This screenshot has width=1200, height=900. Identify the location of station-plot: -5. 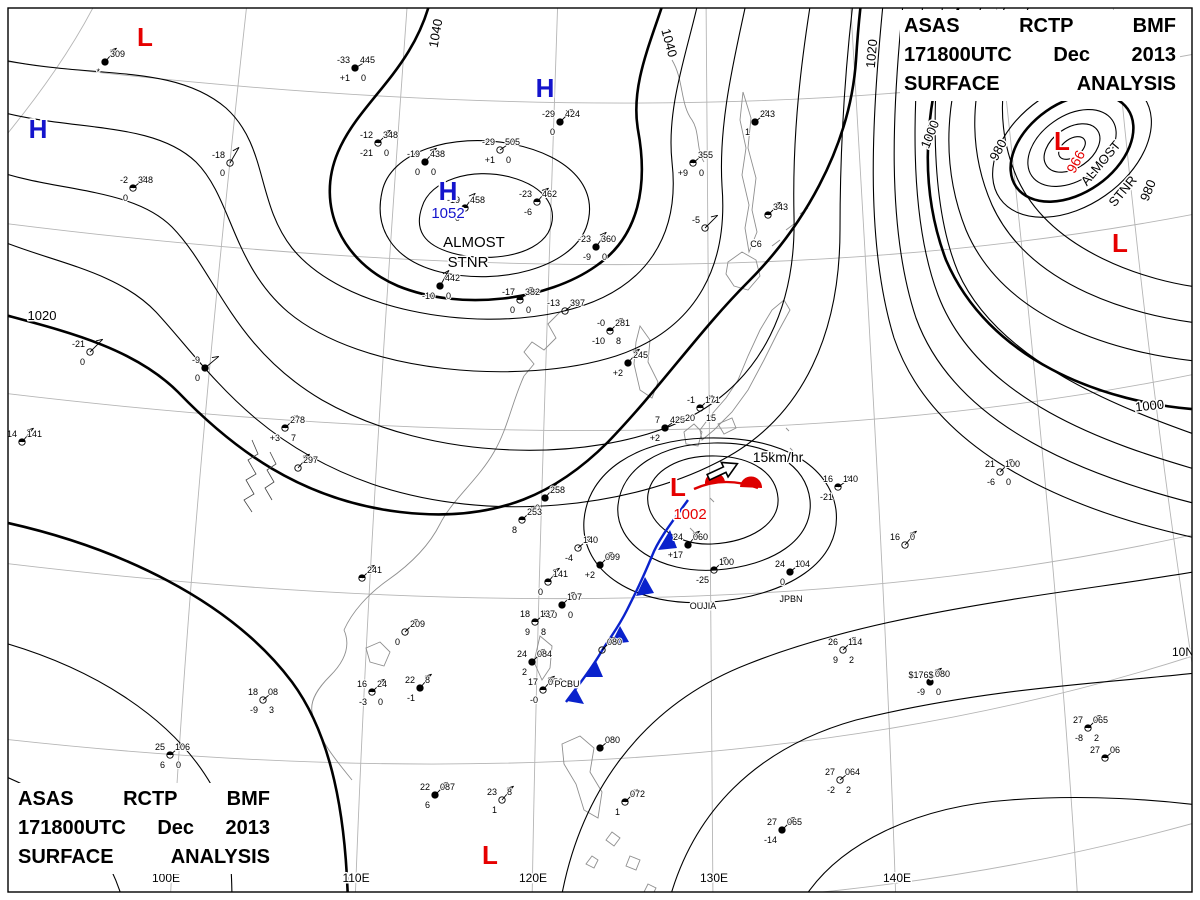
(705, 223).